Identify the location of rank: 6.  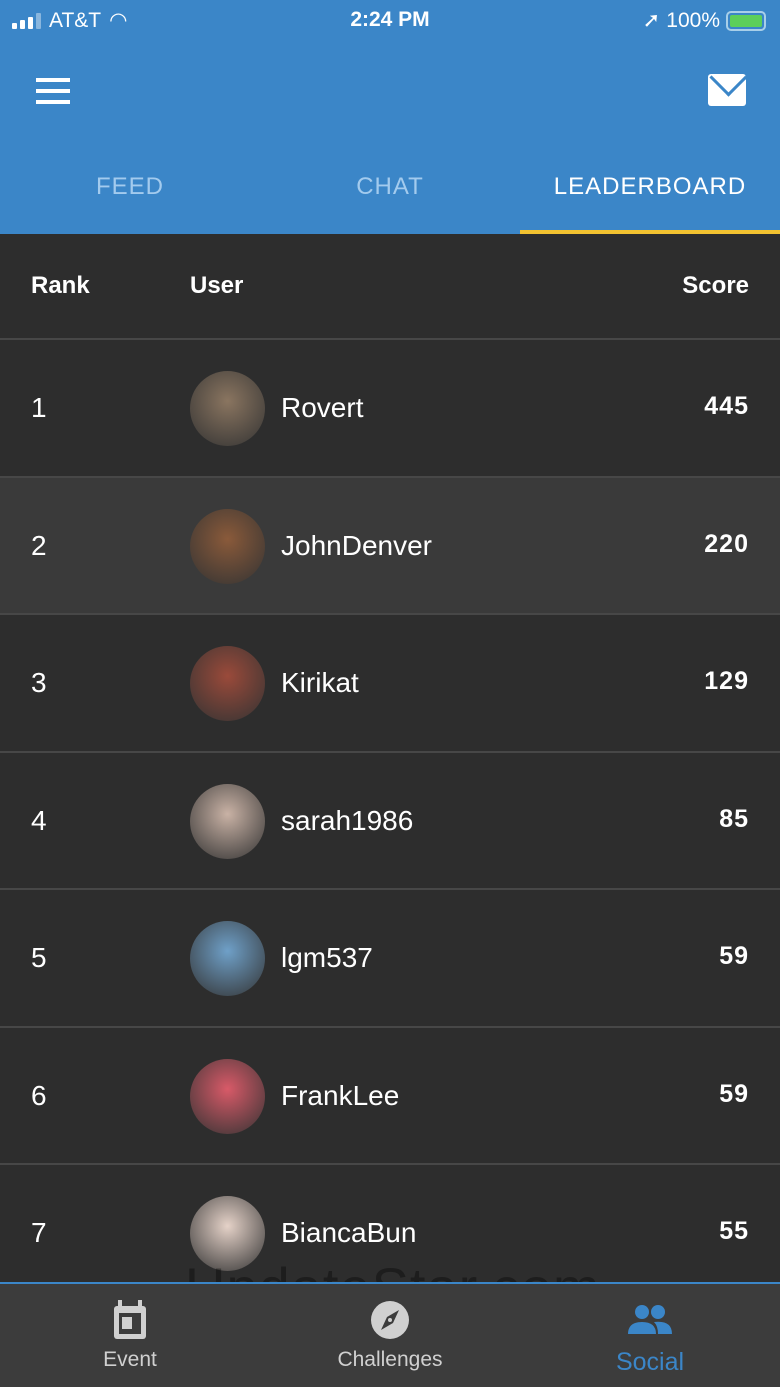
(39, 1095).